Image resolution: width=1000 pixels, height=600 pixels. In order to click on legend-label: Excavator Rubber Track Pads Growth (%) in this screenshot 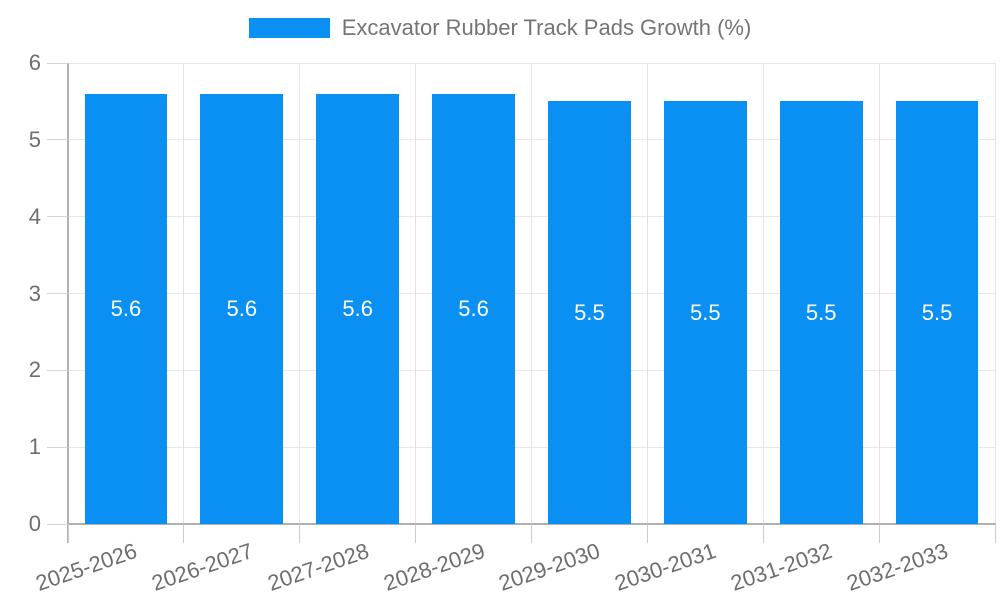, I will do `click(546, 27)`.